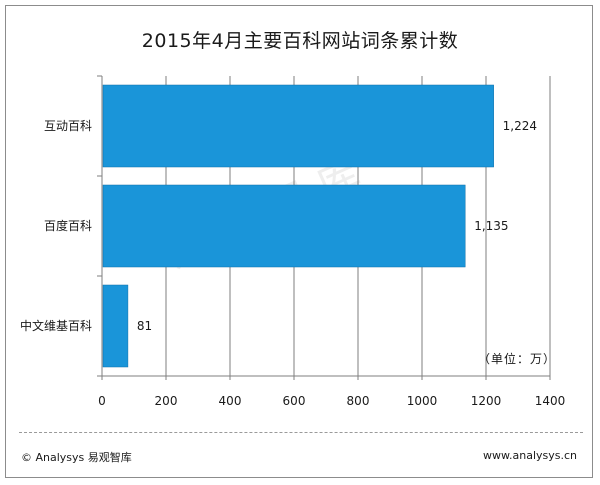 The height and width of the screenshot is (485, 600). Describe the element at coordinates (358, 401) in the screenshot. I see `x-tick-label: 800` at that location.